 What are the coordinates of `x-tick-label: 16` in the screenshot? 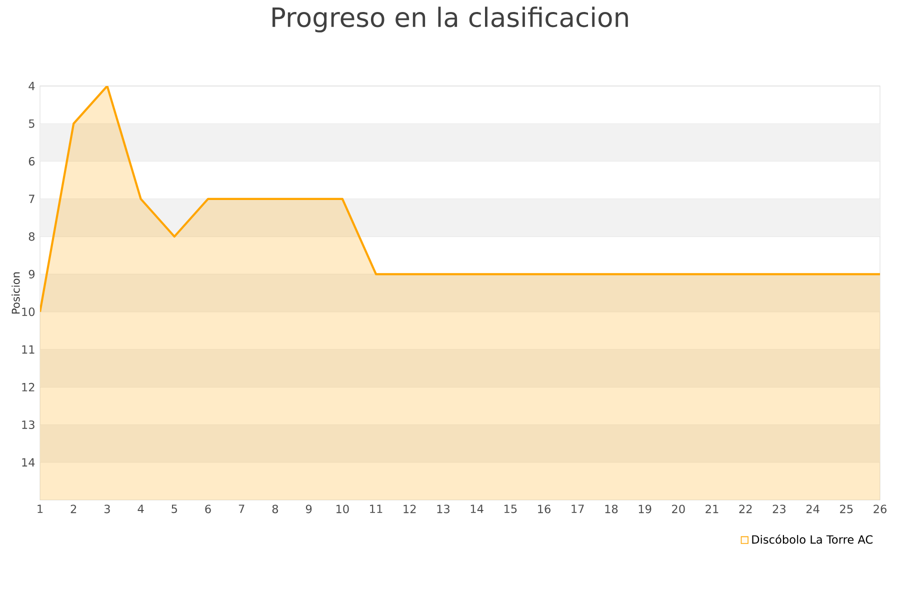 It's located at (544, 509).